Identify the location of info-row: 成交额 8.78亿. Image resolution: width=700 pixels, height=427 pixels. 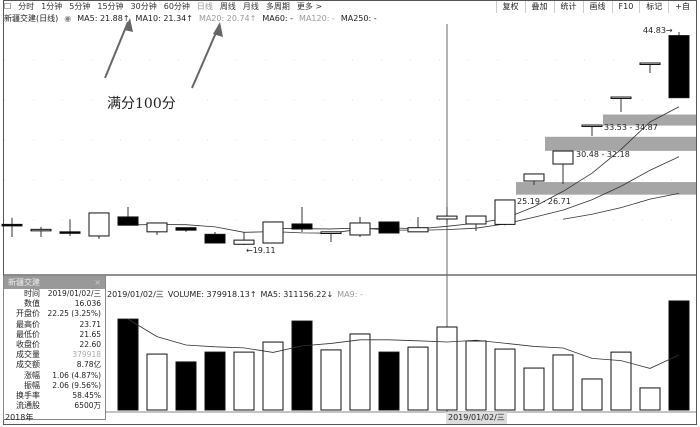
(54, 365).